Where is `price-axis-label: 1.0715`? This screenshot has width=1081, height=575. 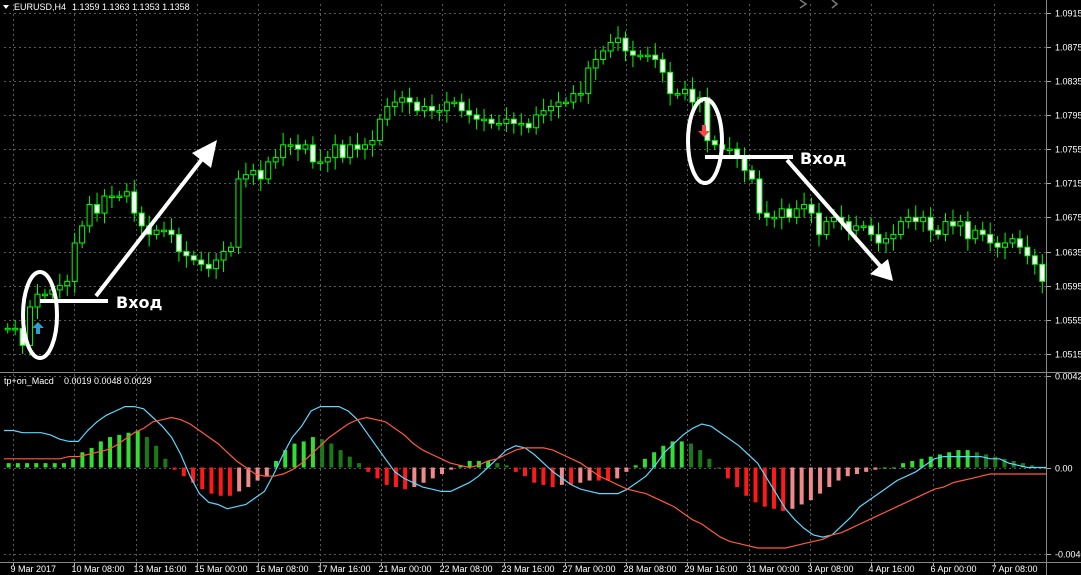
price-axis-label: 1.0715 is located at coordinates (1068, 184).